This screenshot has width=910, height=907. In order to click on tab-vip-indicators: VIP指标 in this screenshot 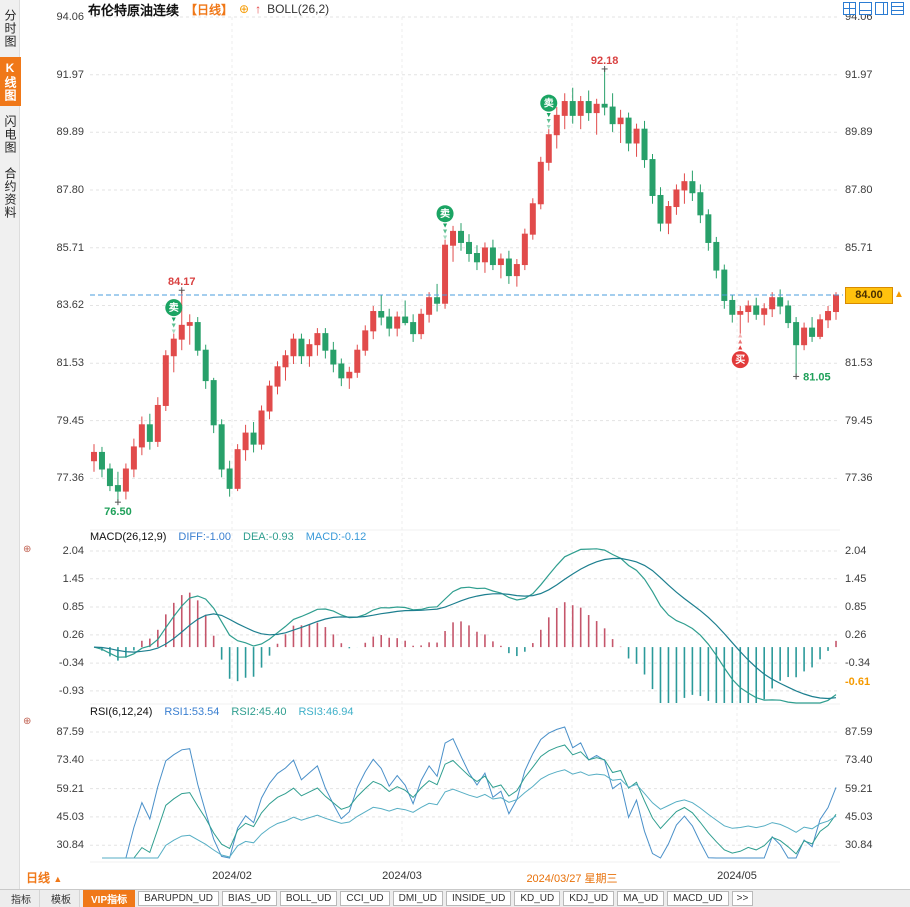, I will do `click(109, 898)`.